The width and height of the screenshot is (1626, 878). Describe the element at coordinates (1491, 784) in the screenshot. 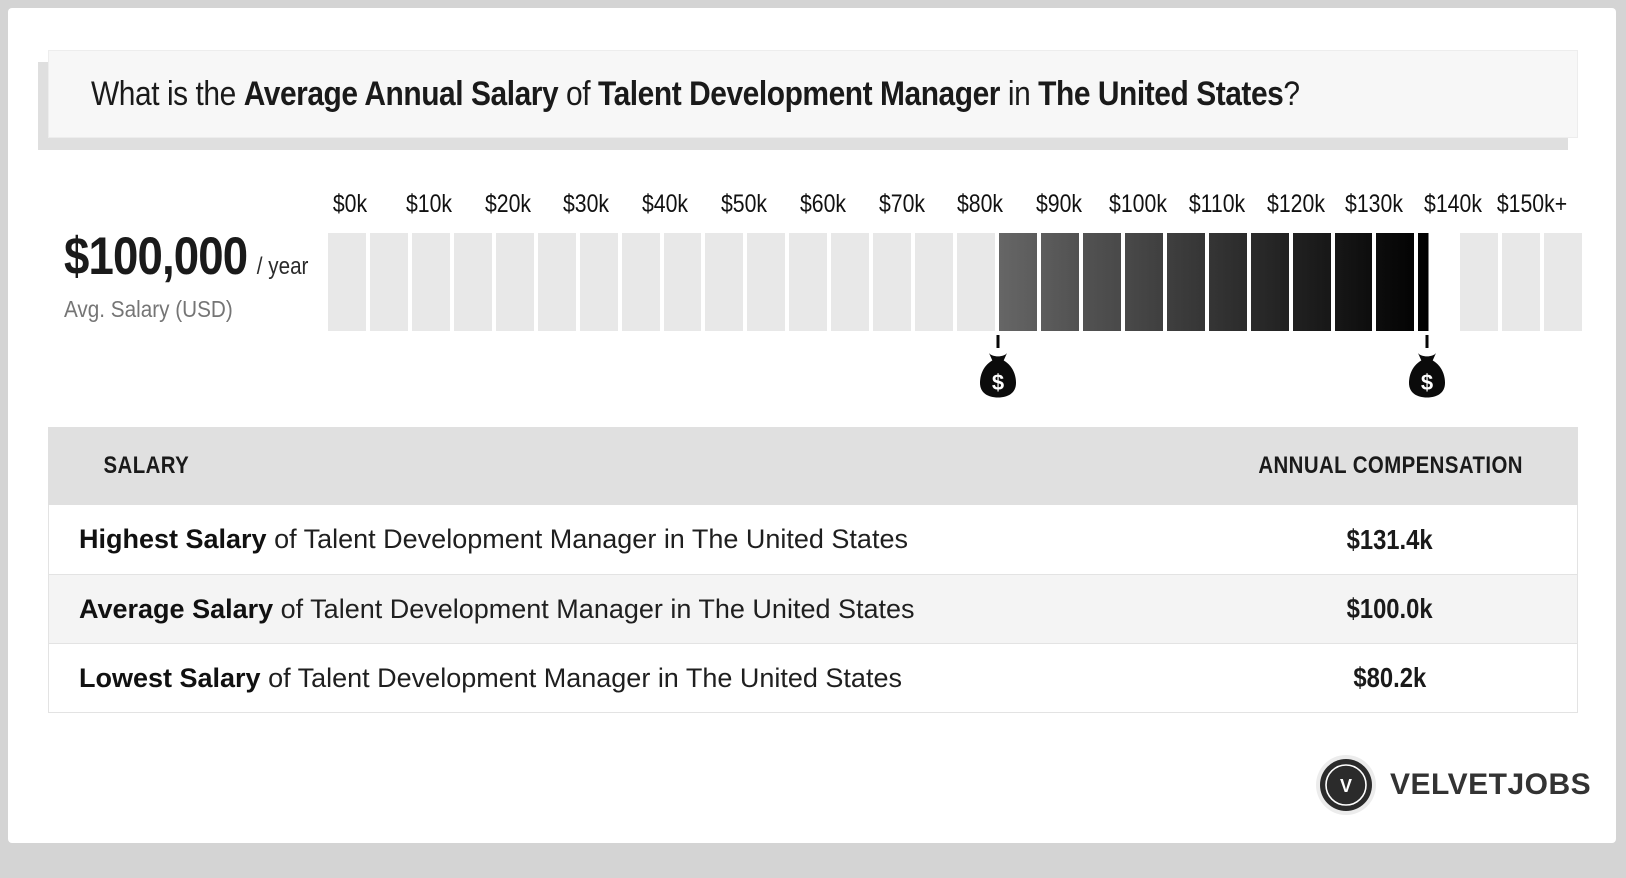

I see `logo-text: VELVETJOBS` at that location.